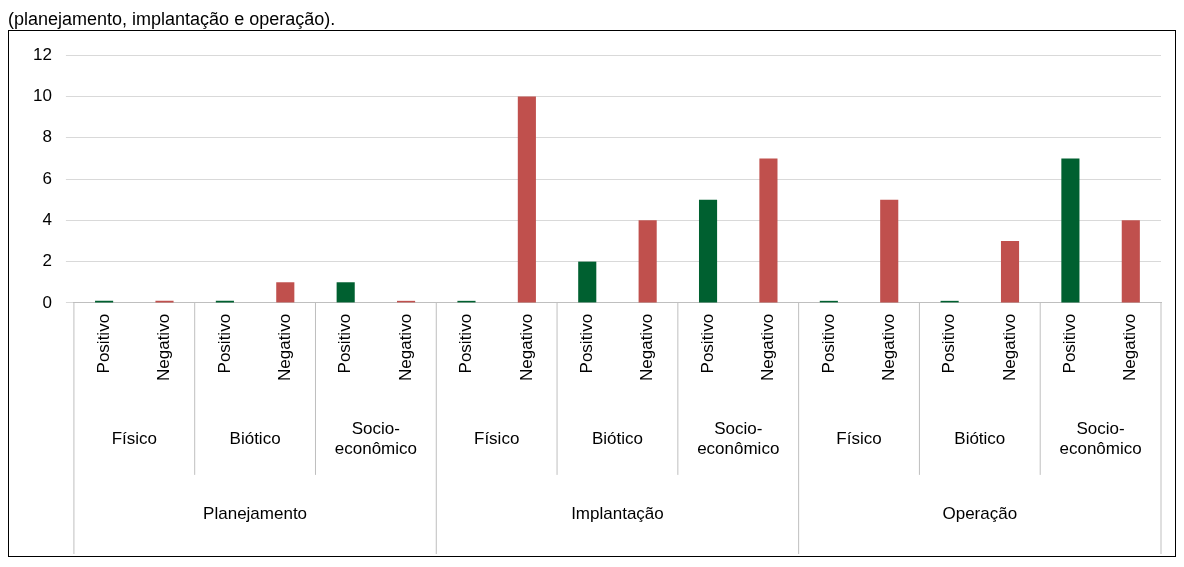 The width and height of the screenshot is (1184, 567). Describe the element at coordinates (172, 19) in the screenshot. I see `chart-subtitle: (planejamento, implantação e operação).` at that location.